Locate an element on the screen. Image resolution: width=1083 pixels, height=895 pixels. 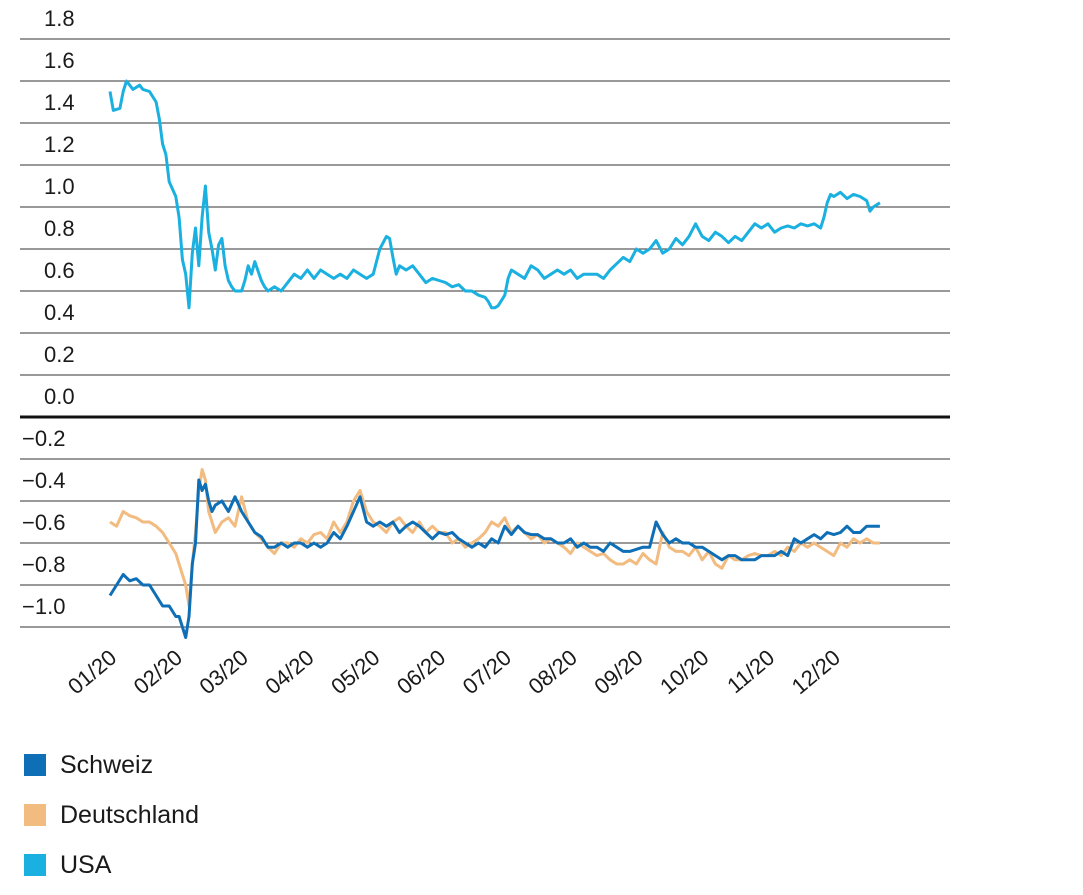
y-tick-label: 1.6 is located at coordinates (59, 60).